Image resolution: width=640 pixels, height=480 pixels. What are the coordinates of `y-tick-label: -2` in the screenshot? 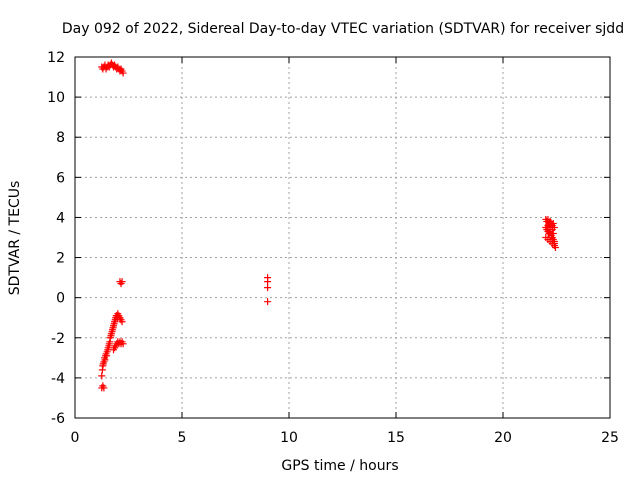 It's located at (58, 339).